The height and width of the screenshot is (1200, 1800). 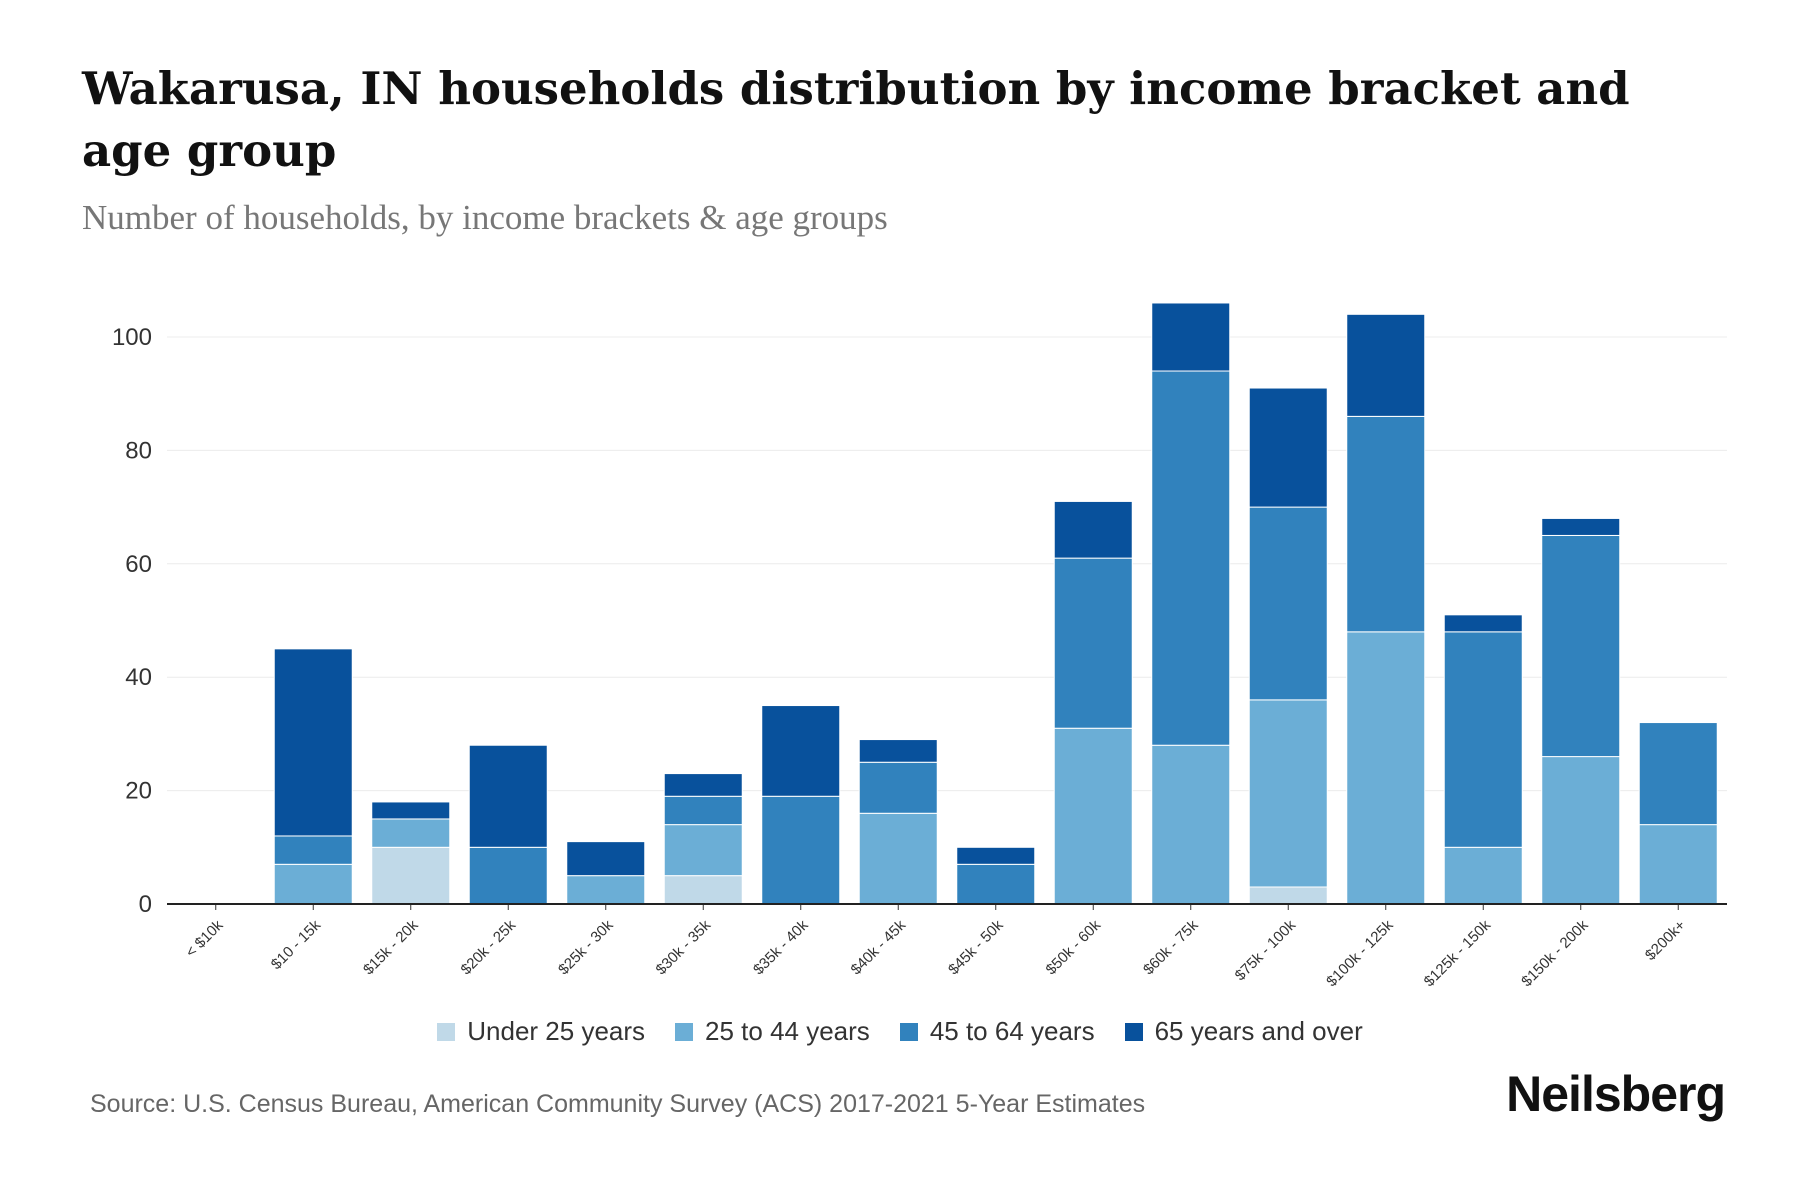 What do you see at coordinates (1258, 1031) in the screenshot?
I see `legend-label: 65 years and over` at bounding box center [1258, 1031].